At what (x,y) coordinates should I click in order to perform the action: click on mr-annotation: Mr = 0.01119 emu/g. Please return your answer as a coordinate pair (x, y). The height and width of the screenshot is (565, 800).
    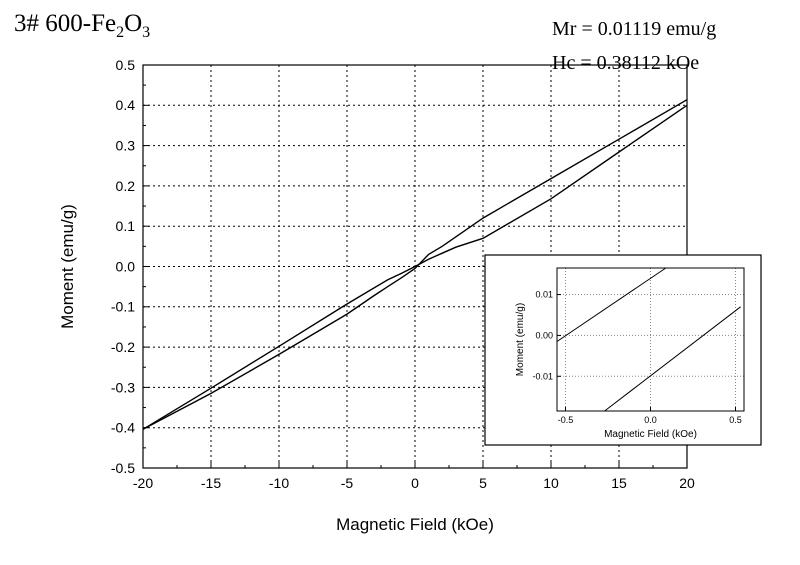
    Looking at the image, I should click on (634, 29).